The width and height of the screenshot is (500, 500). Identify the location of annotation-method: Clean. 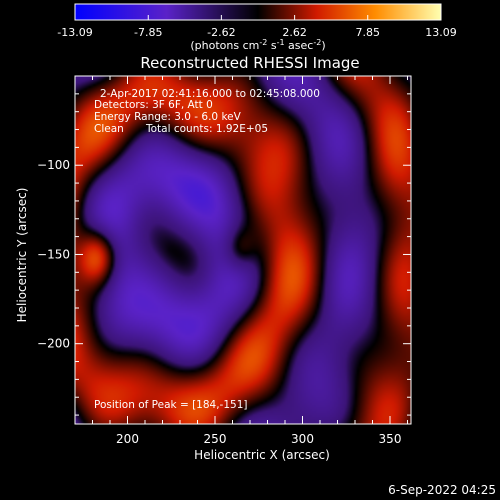
(109, 129).